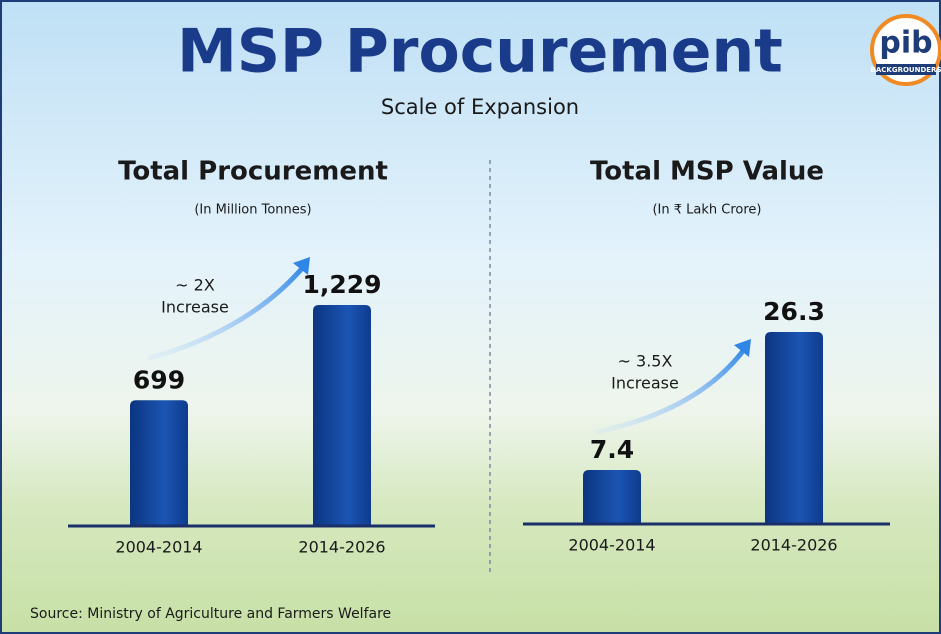 This screenshot has width=941, height=634. I want to click on logo-caption: BACKGROUNDERS, so click(906, 70).